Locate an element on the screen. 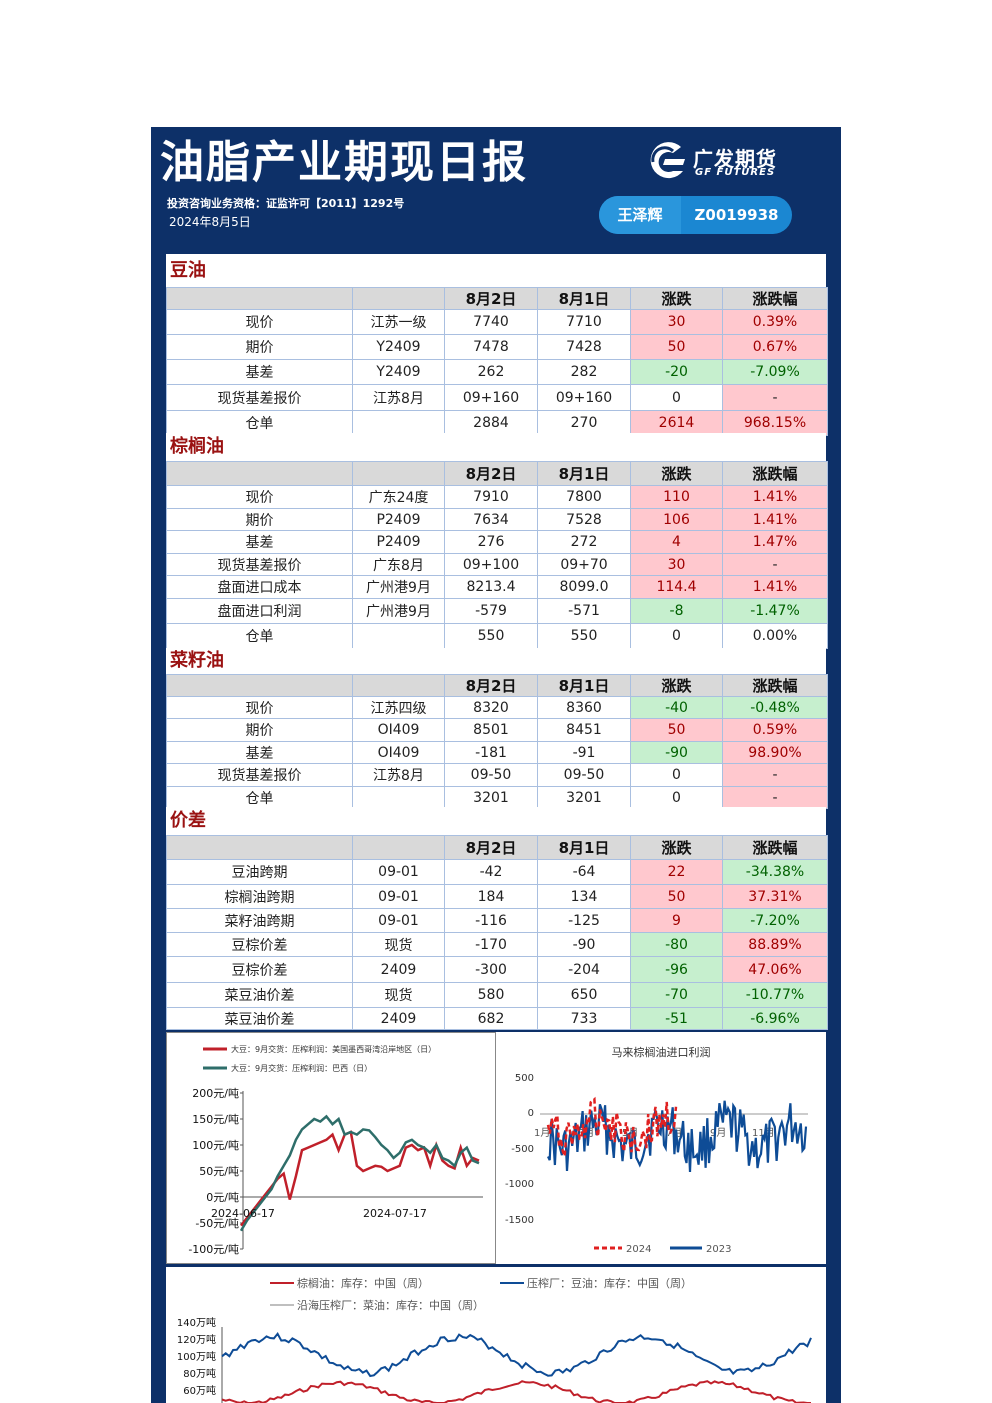  y-tick-label: -500 is located at coordinates (522, 1149).